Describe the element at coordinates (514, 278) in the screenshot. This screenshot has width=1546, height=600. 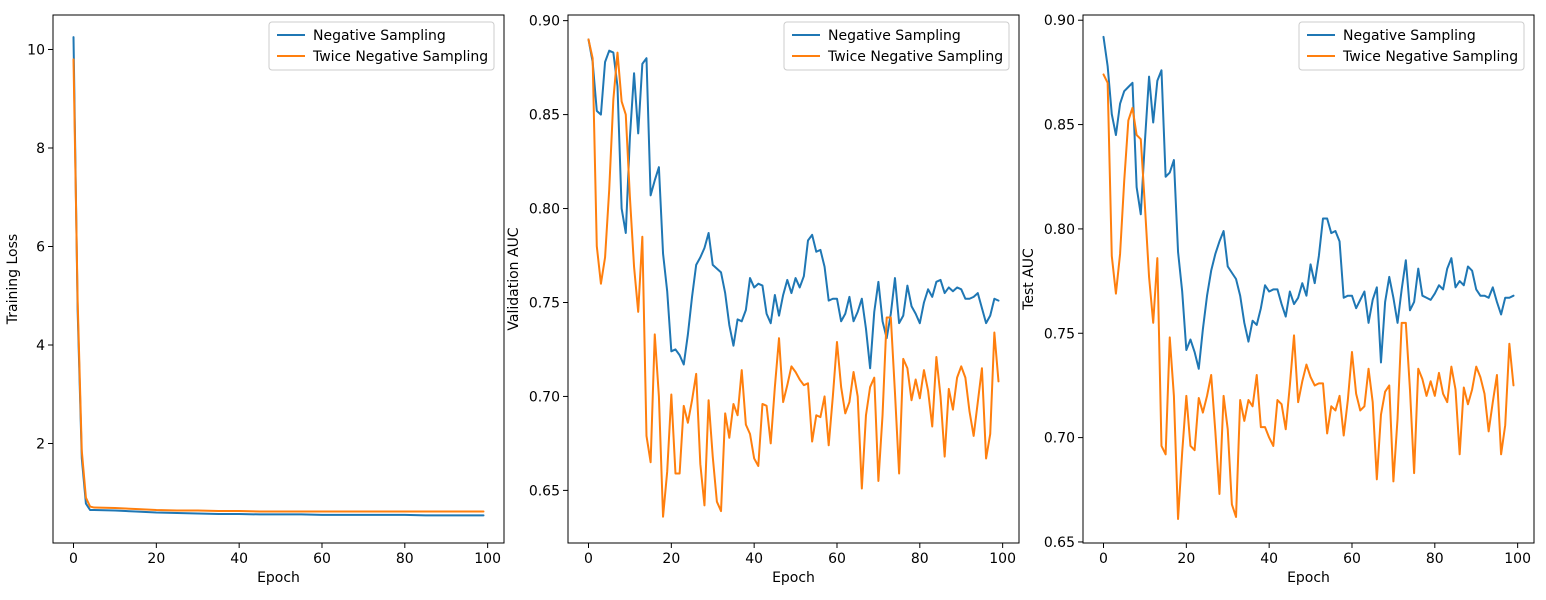
I see `y-axis-label: Validation AUC` at that location.